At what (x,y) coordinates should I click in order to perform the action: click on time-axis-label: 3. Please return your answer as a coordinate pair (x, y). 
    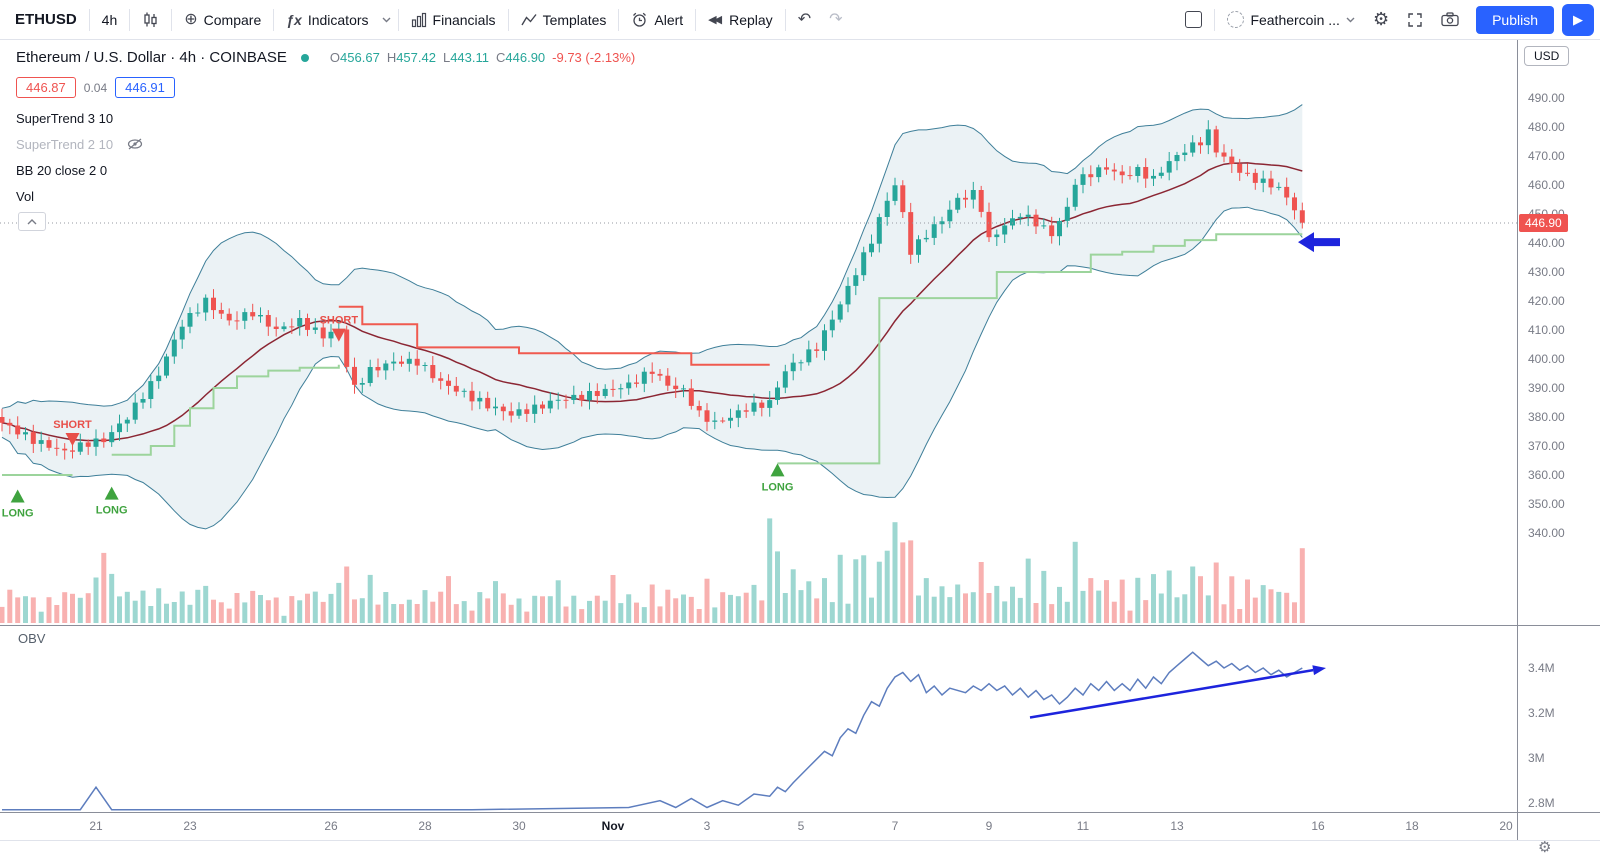
    Looking at the image, I should click on (707, 826).